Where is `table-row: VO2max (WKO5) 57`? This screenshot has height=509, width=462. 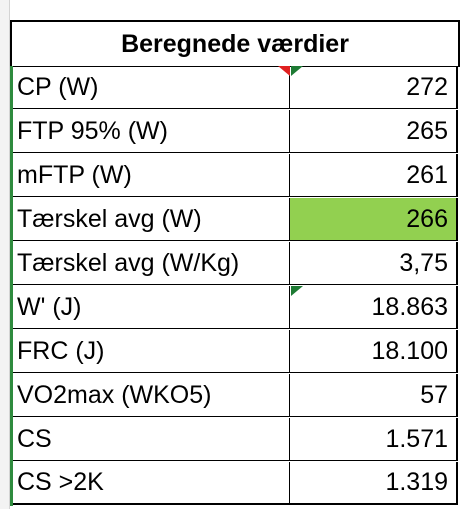 table-row: VO2max (WKO5) 57 is located at coordinates (234, 396).